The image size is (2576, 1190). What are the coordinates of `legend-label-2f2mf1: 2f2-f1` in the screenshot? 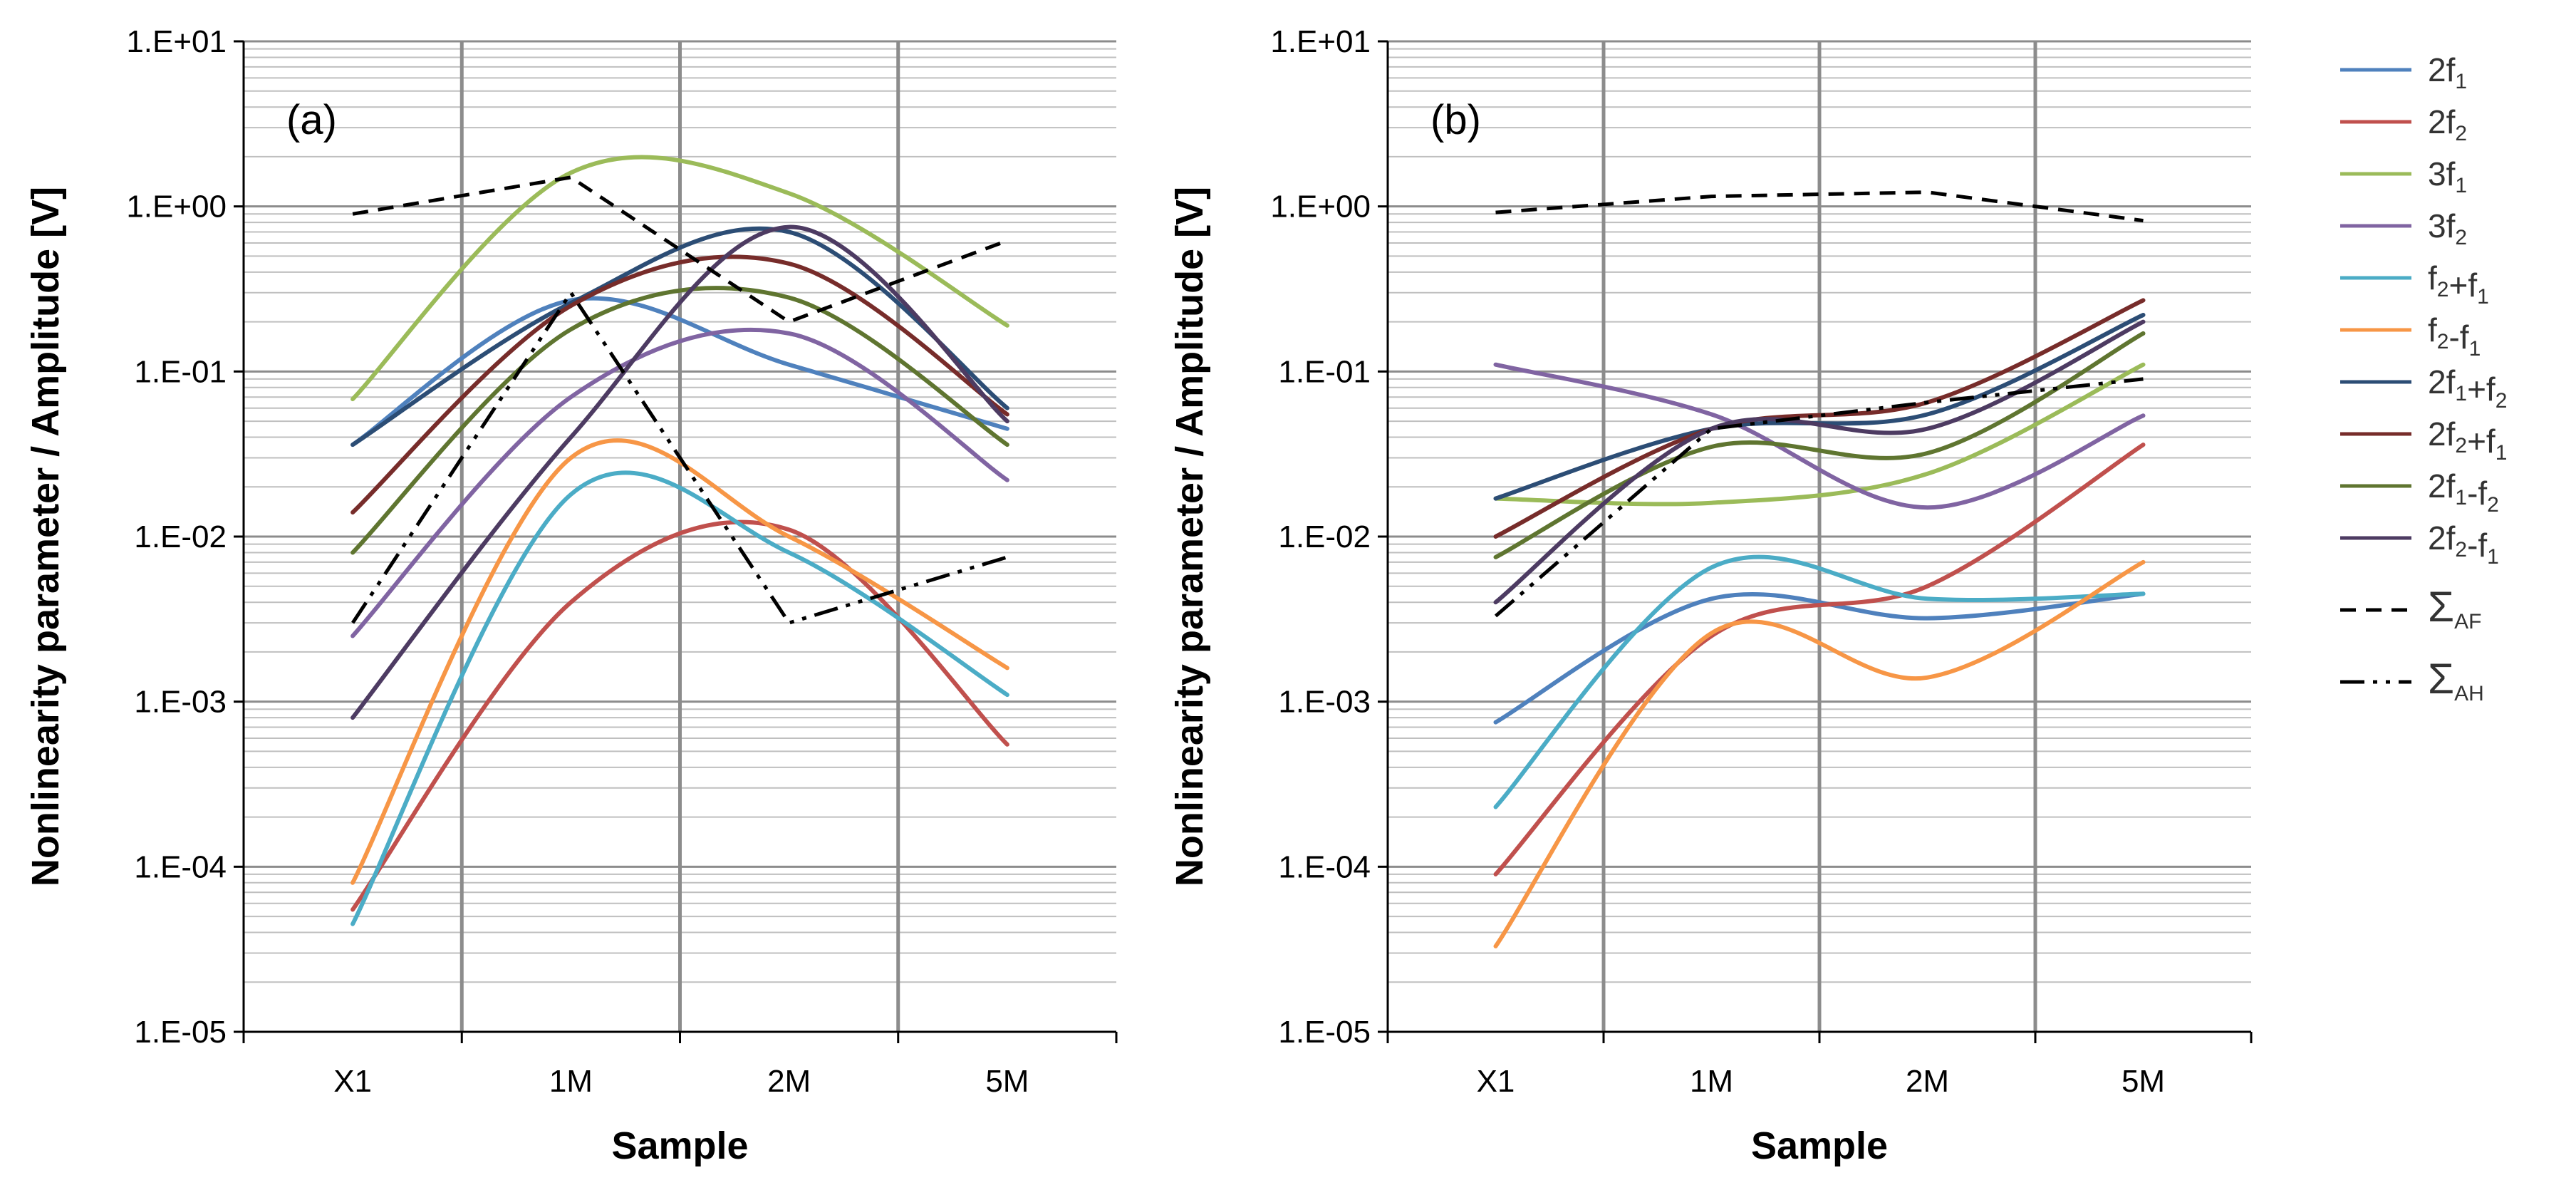 It's located at (2463, 544).